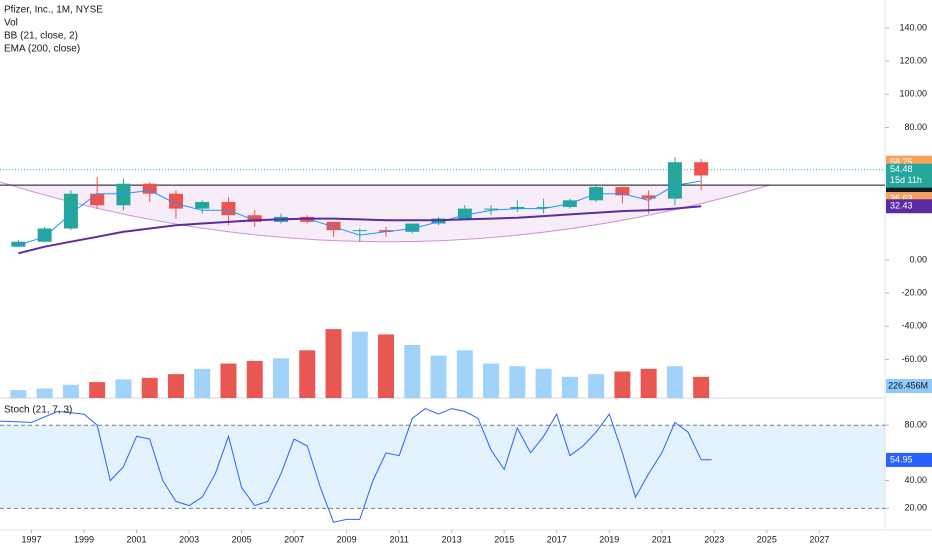 This screenshot has width=932, height=550. Describe the element at coordinates (31, 539) in the screenshot. I see `x-tick-label: 1997` at that location.